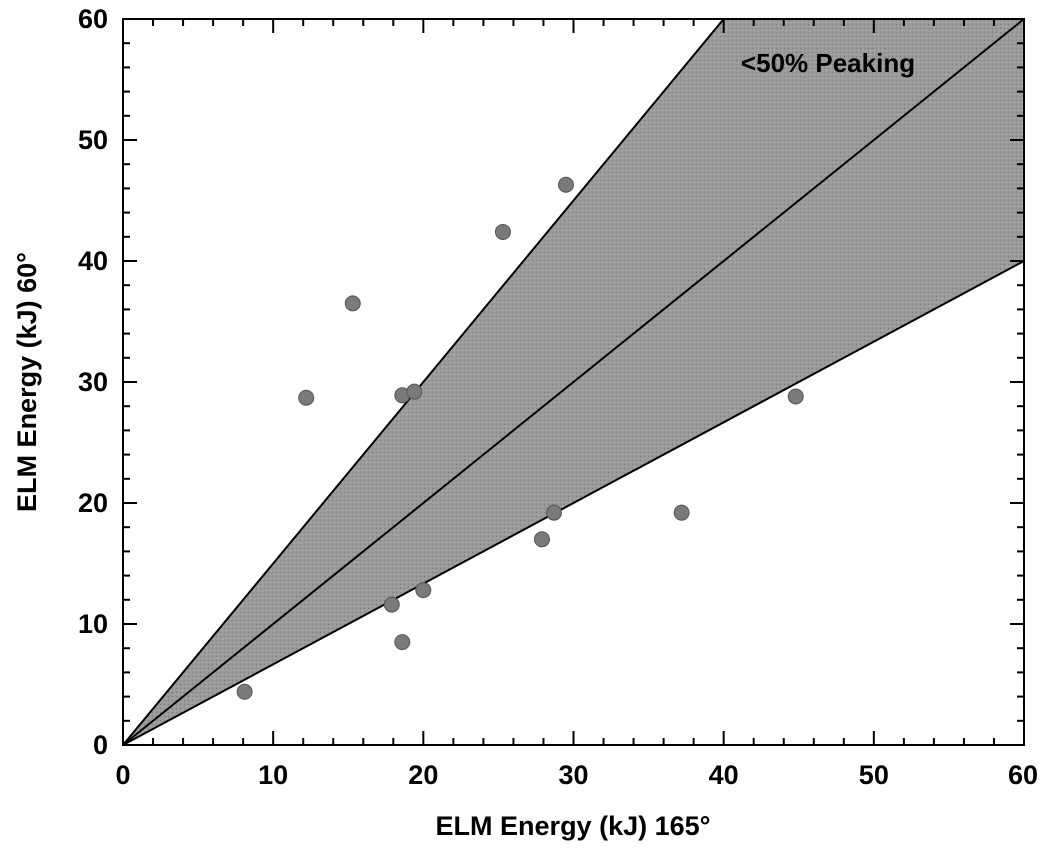 The image size is (1040, 861). What do you see at coordinates (273, 775) in the screenshot?
I see `x-tick-label: 10` at bounding box center [273, 775].